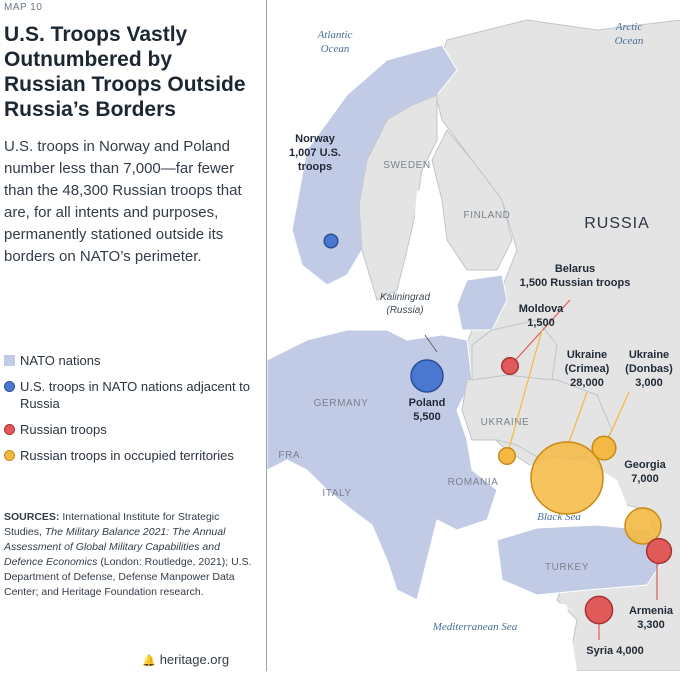  I want to click on belarus-region, so click(514, 350).